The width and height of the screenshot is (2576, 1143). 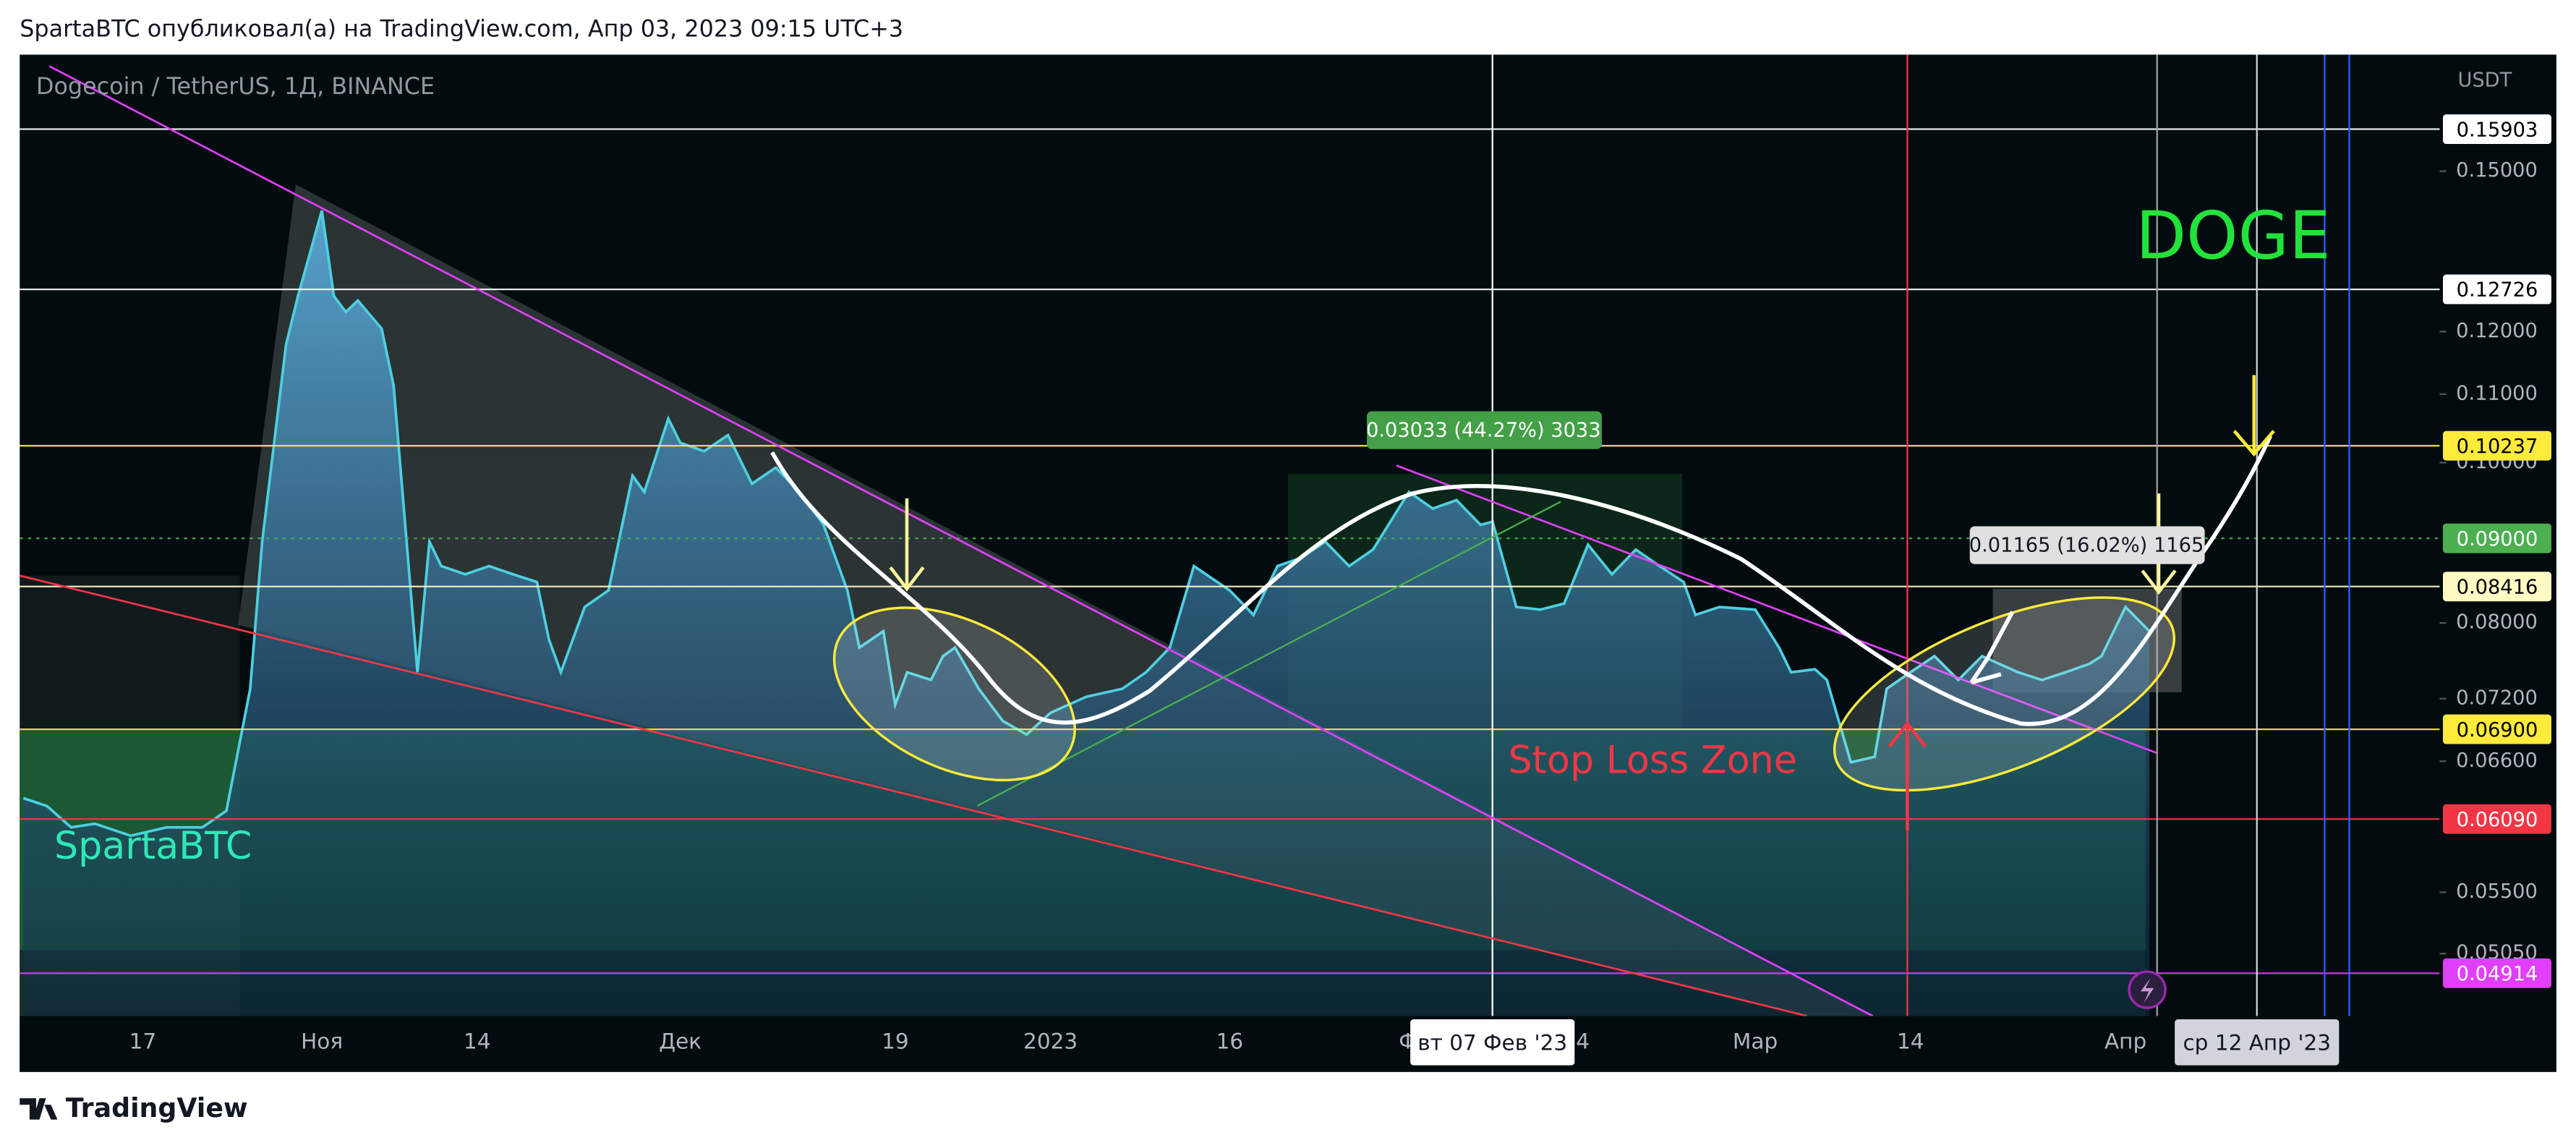 What do you see at coordinates (322, 1041) in the screenshot?
I see `x-tick-label: Ноя` at bounding box center [322, 1041].